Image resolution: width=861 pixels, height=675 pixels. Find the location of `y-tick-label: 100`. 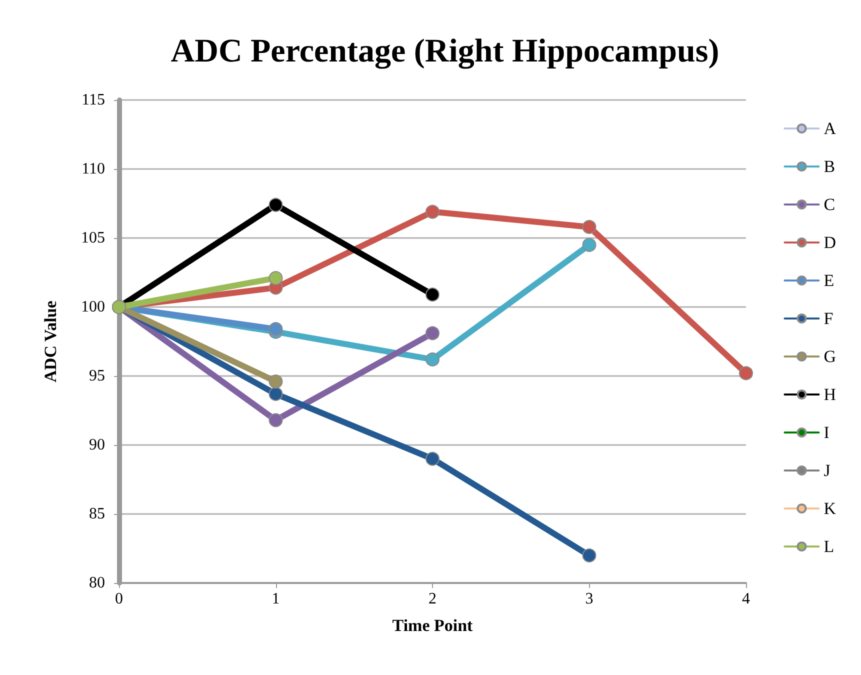

y-tick-label: 100 is located at coordinates (93, 307).